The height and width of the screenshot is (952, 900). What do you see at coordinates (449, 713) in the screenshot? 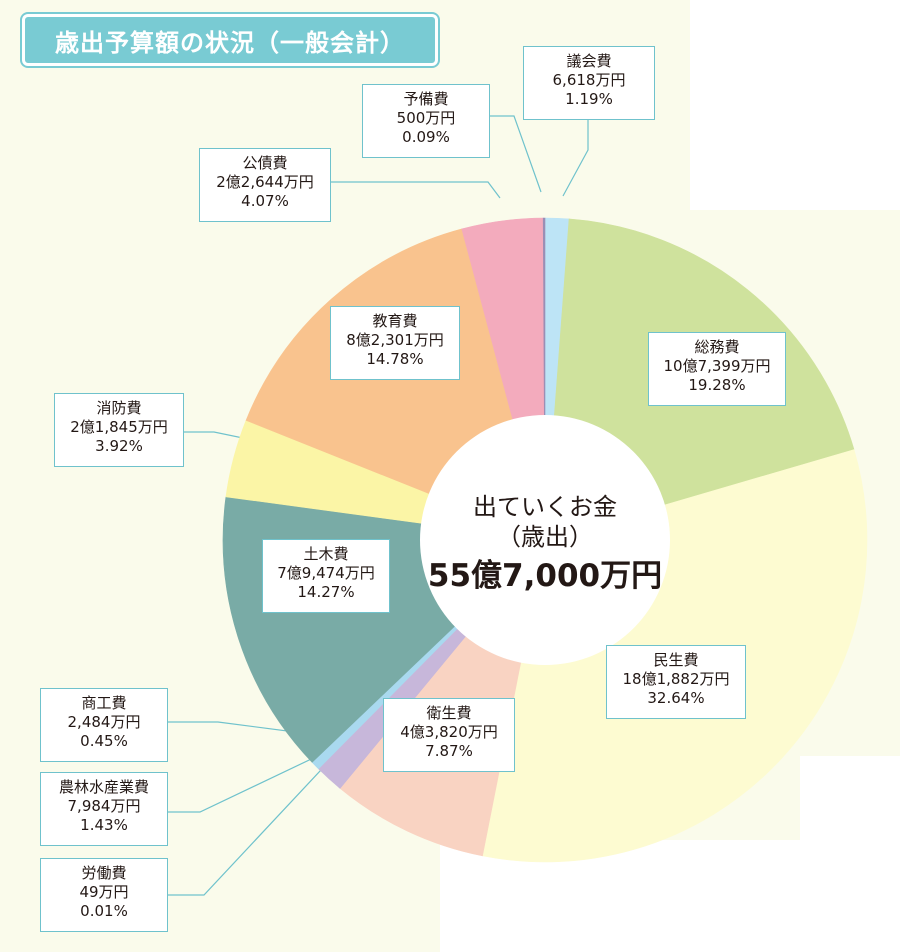
I see `slice-name: 衛生費` at bounding box center [449, 713].